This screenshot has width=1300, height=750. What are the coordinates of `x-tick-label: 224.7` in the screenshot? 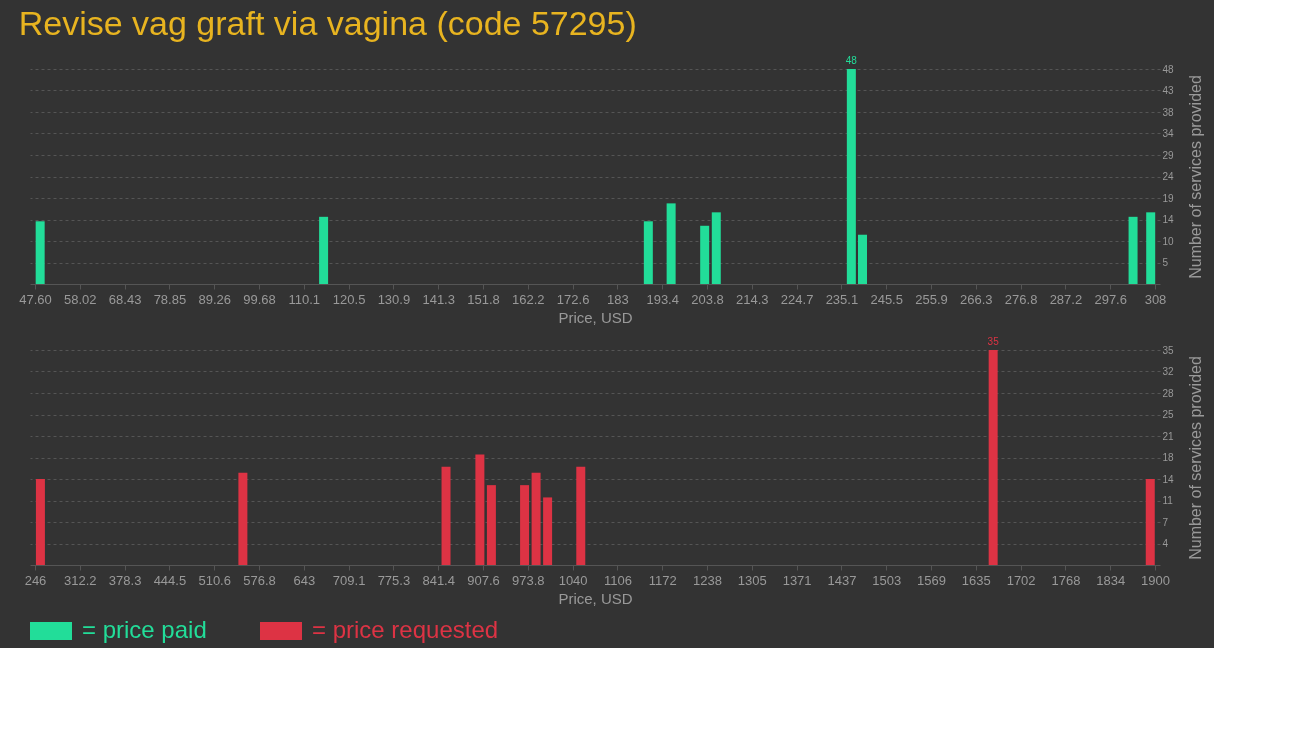 It's located at (797, 299).